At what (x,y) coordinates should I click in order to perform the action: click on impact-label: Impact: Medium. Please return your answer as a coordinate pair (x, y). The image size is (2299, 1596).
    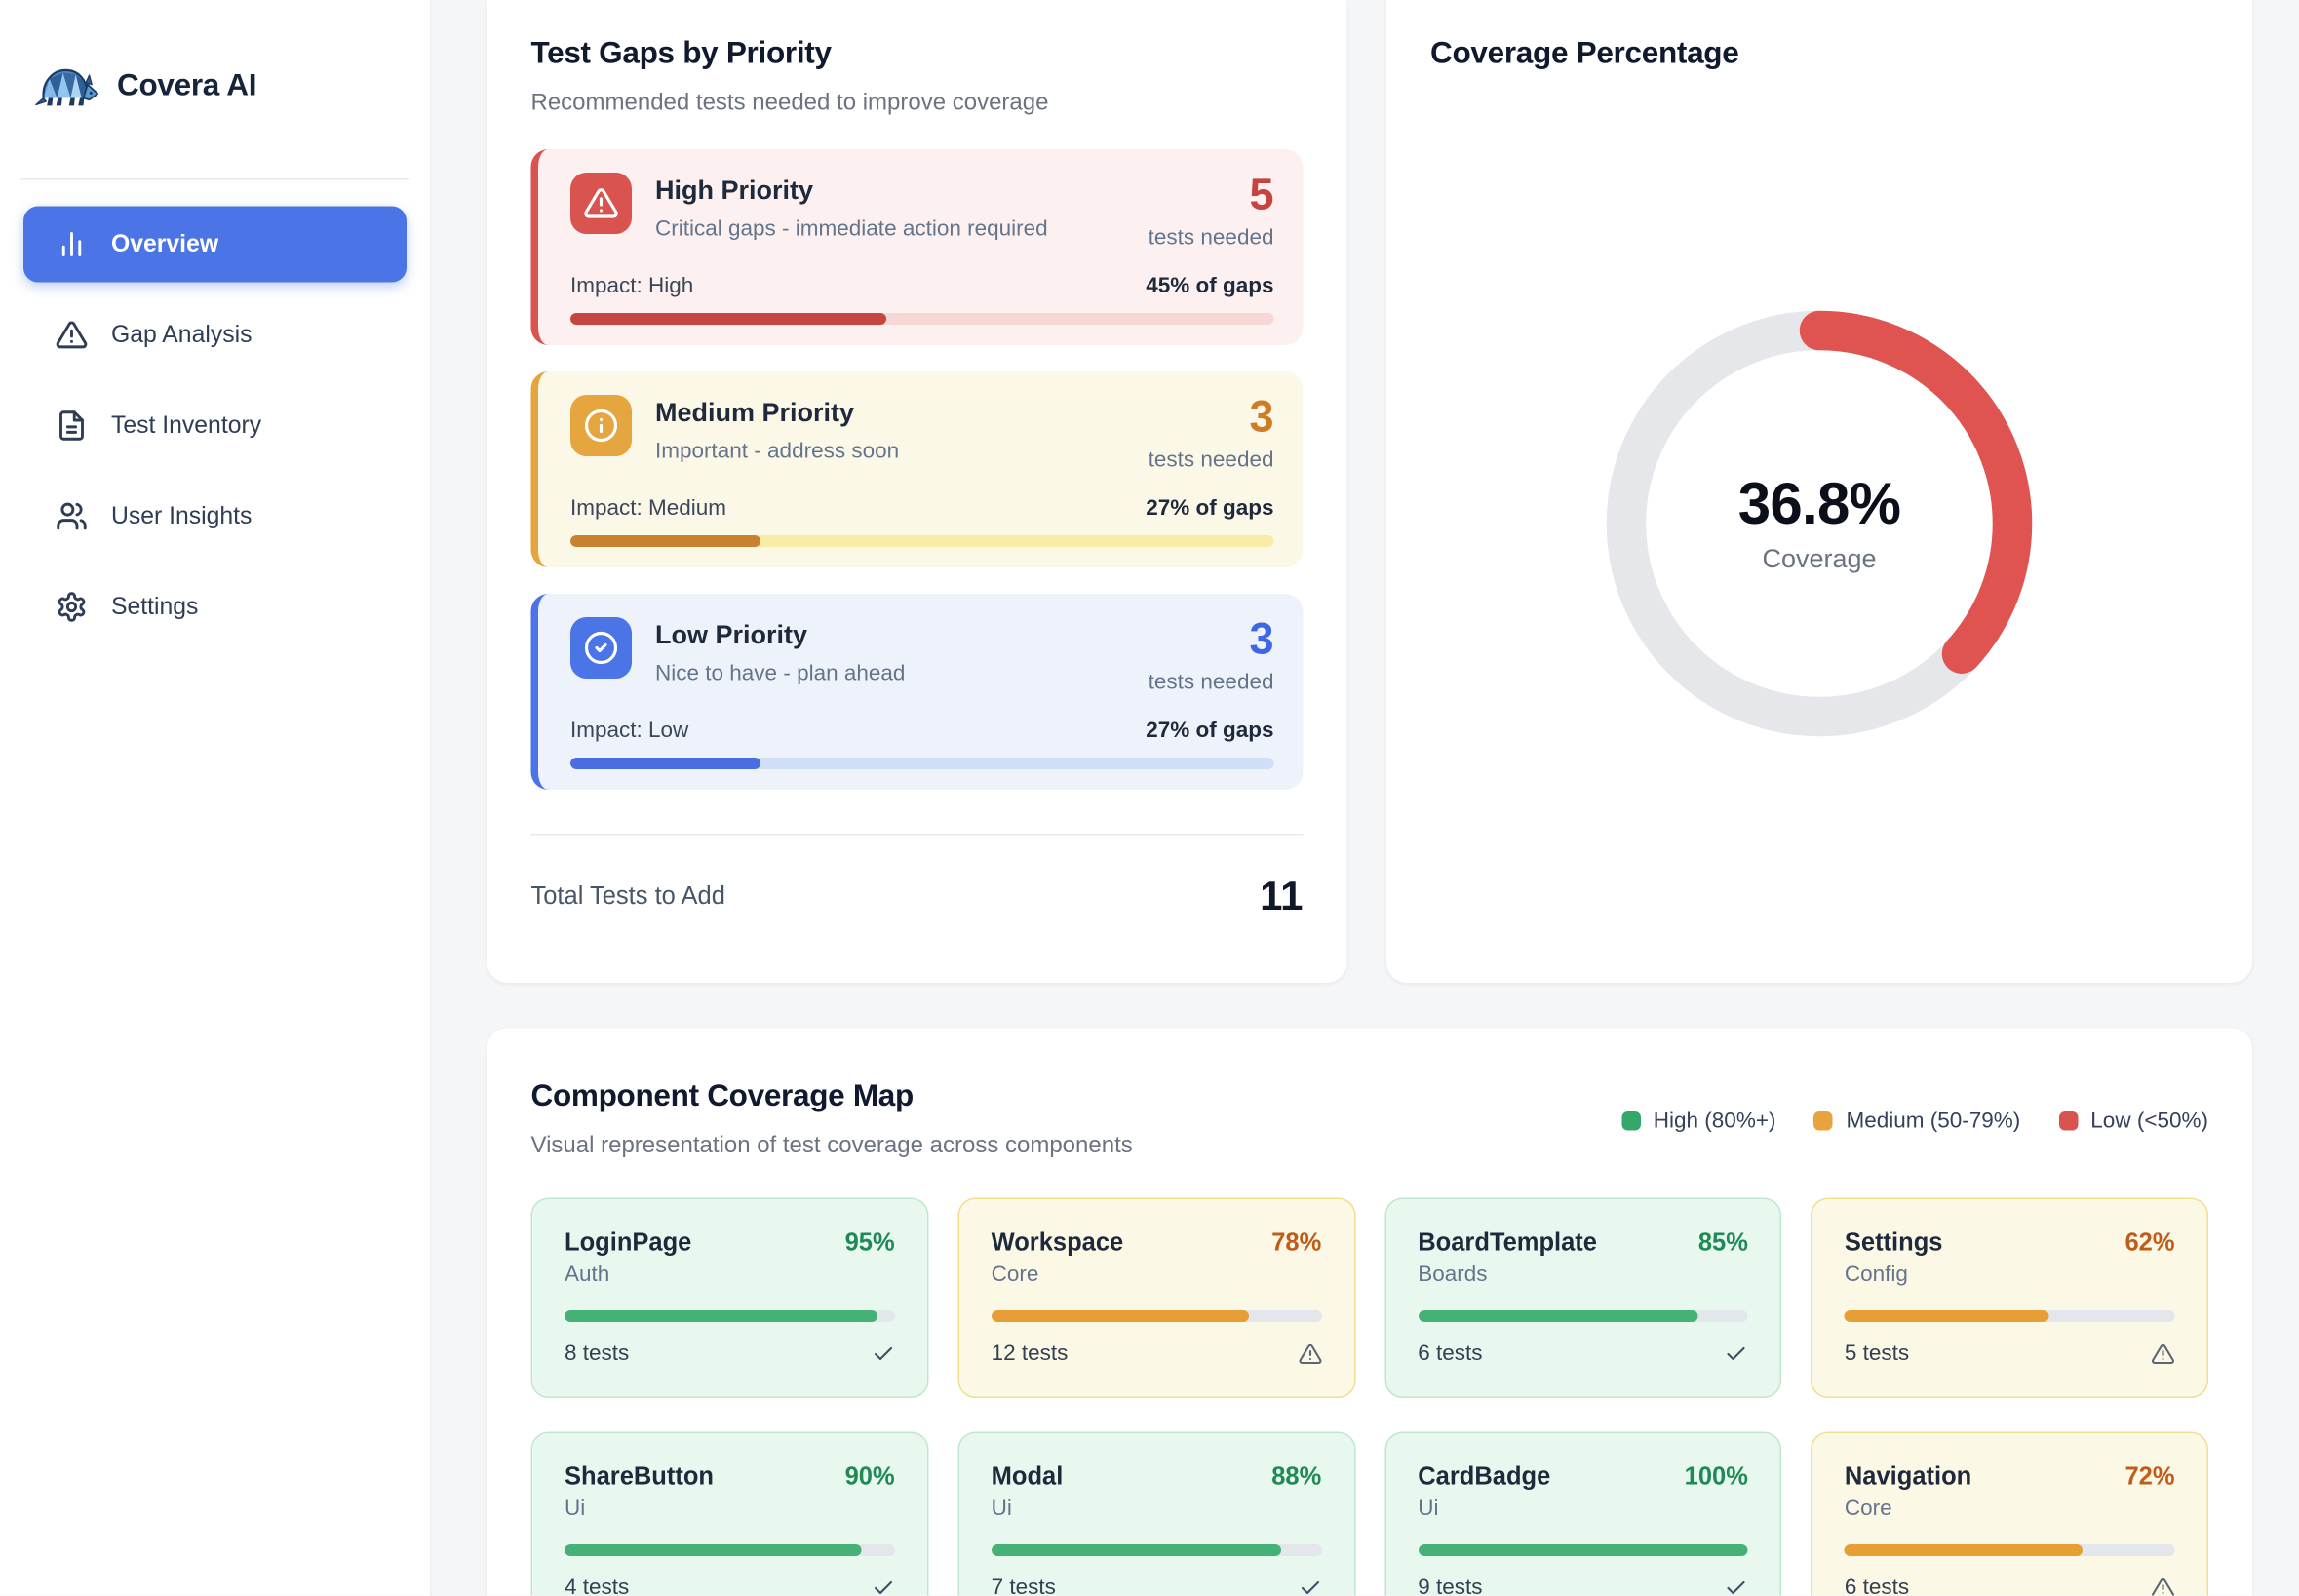
    Looking at the image, I should click on (648, 508).